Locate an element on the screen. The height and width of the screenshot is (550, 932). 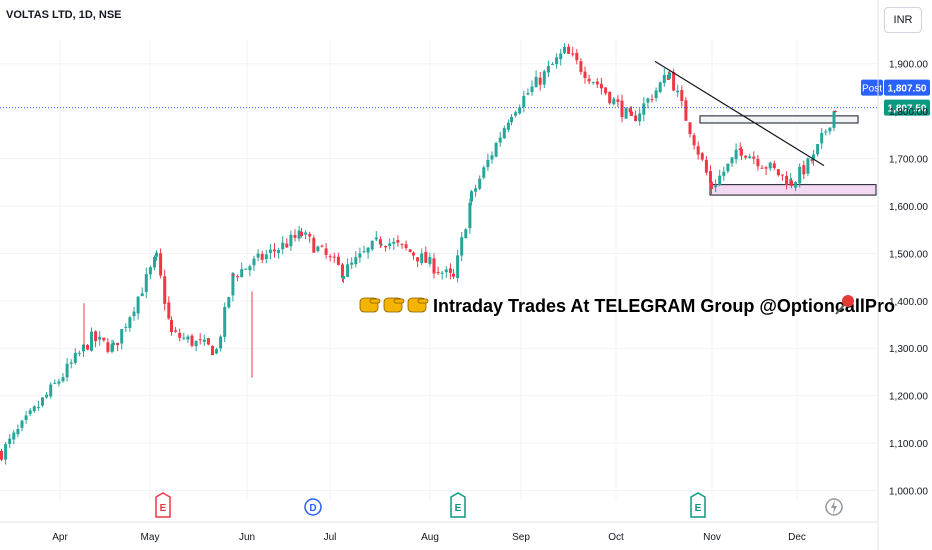
x-tick-label: Jun is located at coordinates (247, 537).